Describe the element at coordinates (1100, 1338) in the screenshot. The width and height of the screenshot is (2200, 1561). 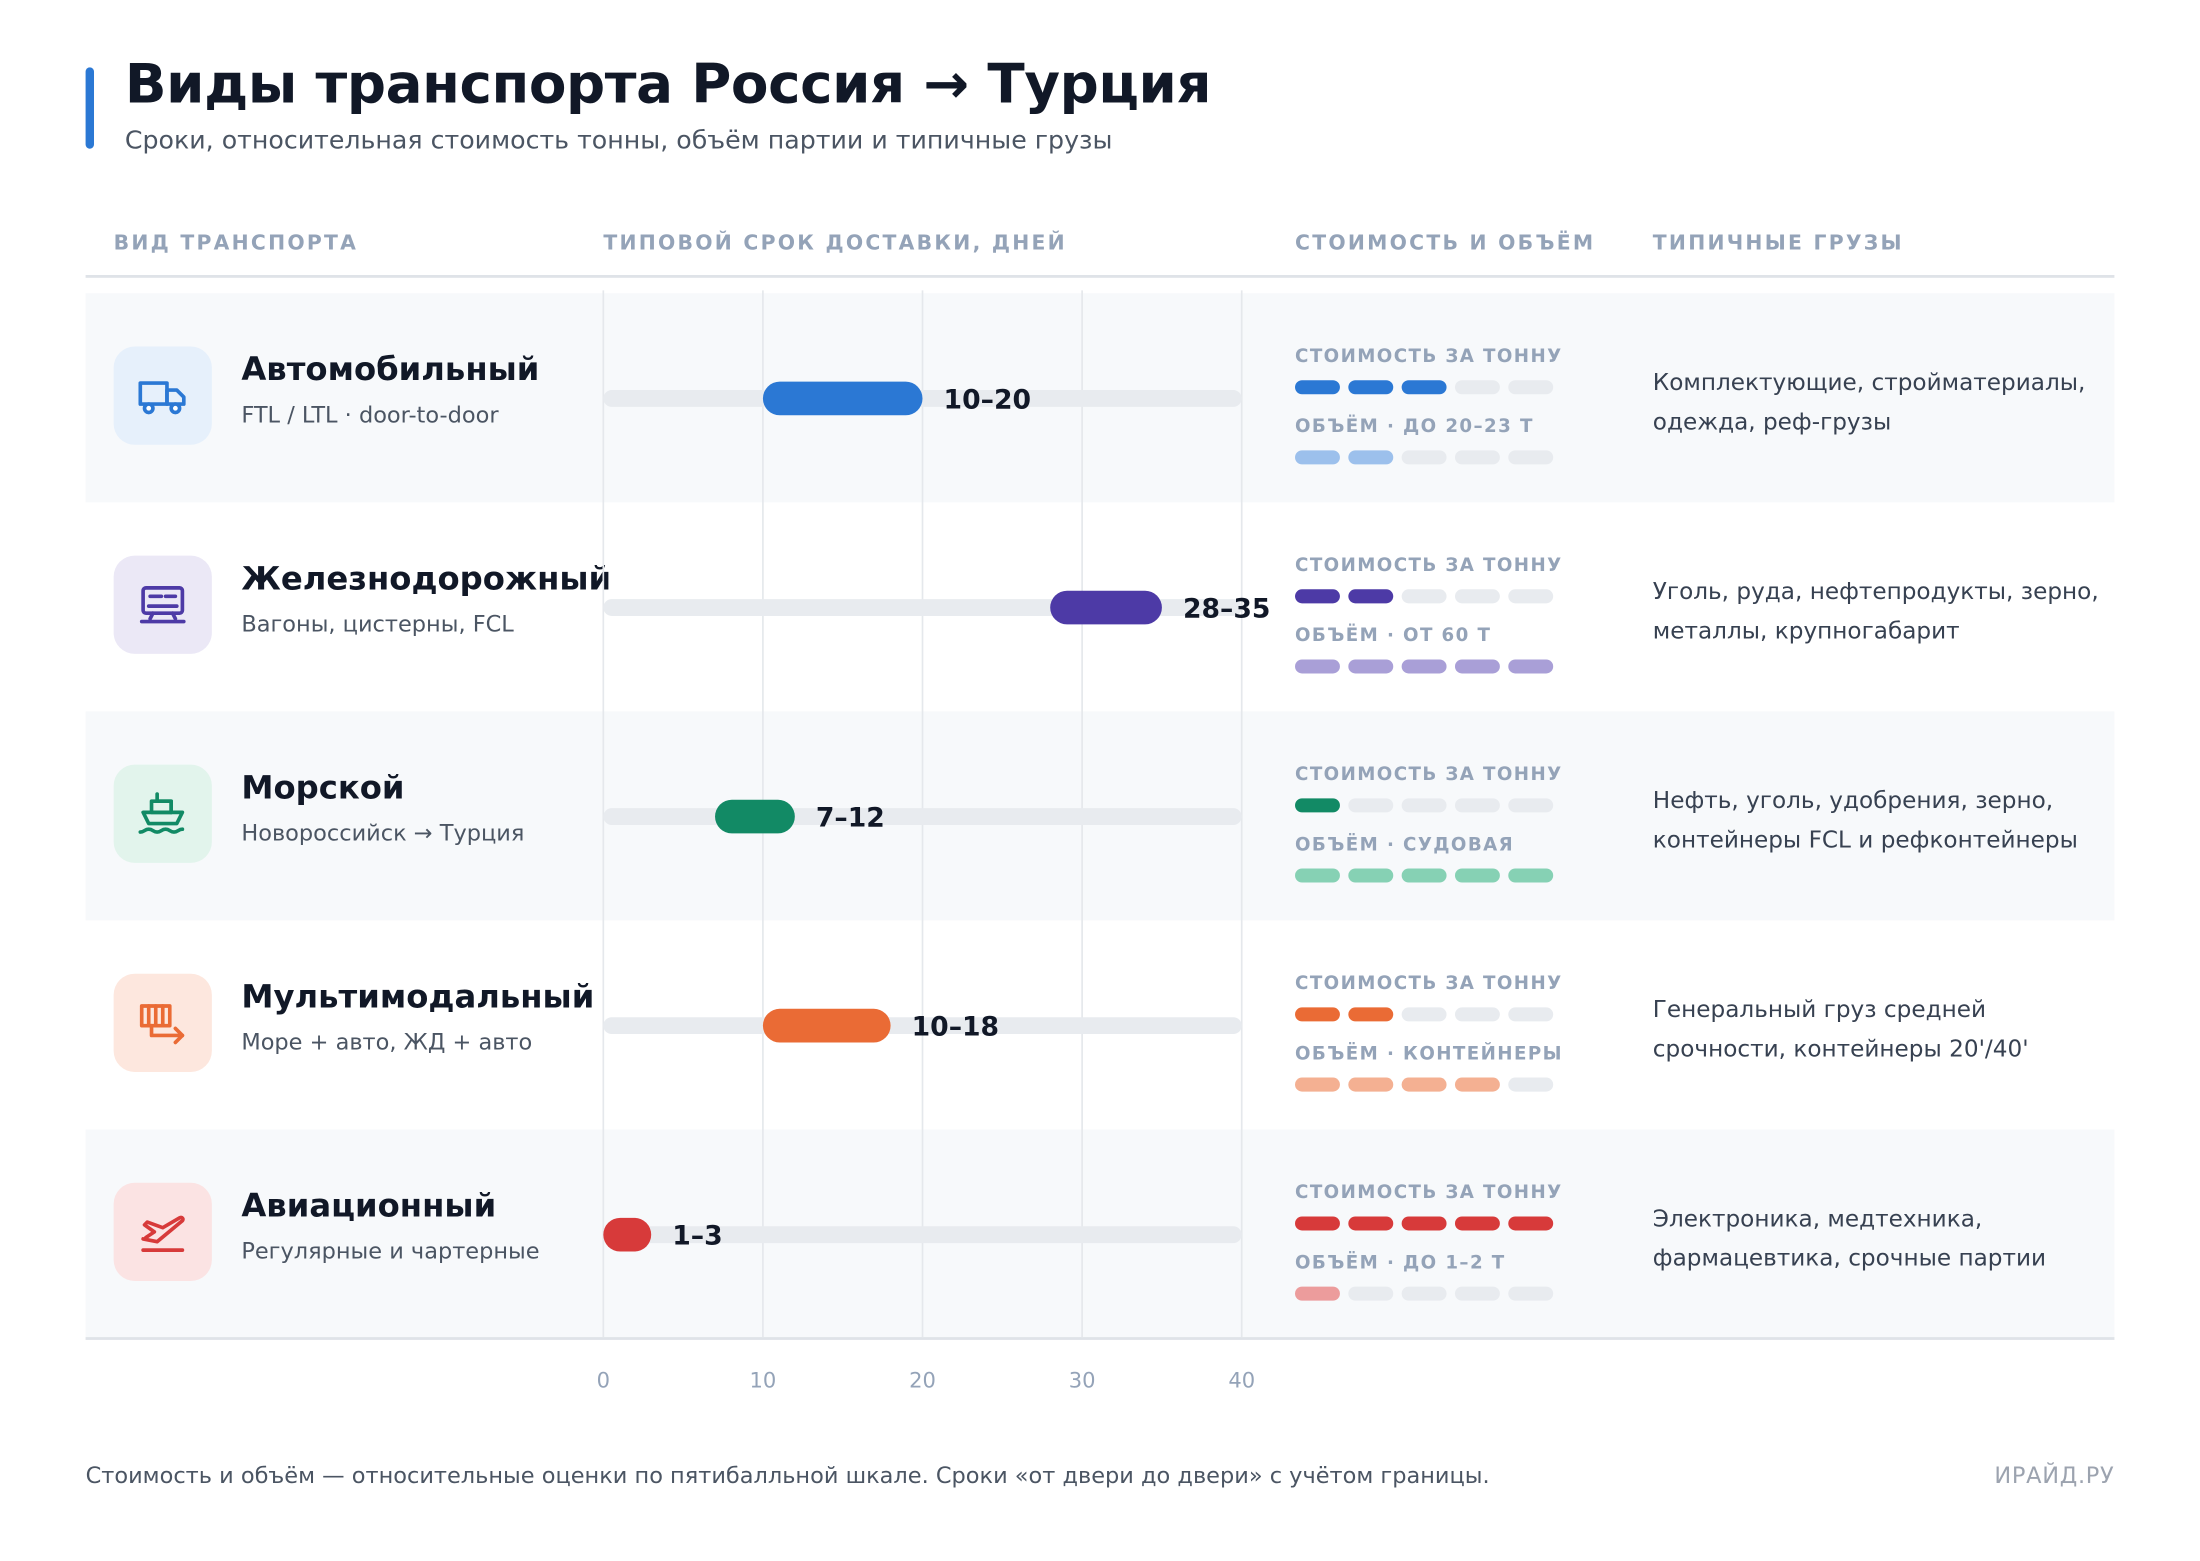
I see `bottom-divider` at that location.